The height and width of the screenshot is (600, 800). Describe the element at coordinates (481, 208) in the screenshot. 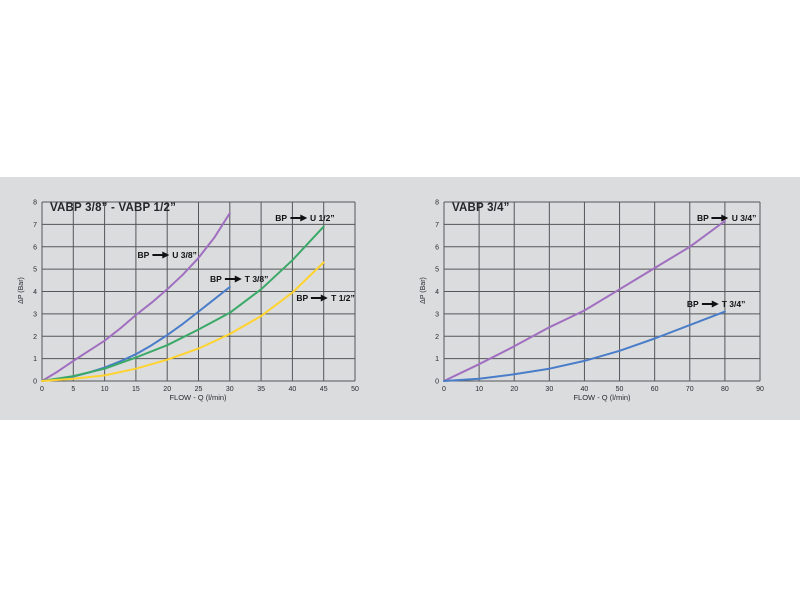

I see `chart-title: VABP 3/4”` at that location.